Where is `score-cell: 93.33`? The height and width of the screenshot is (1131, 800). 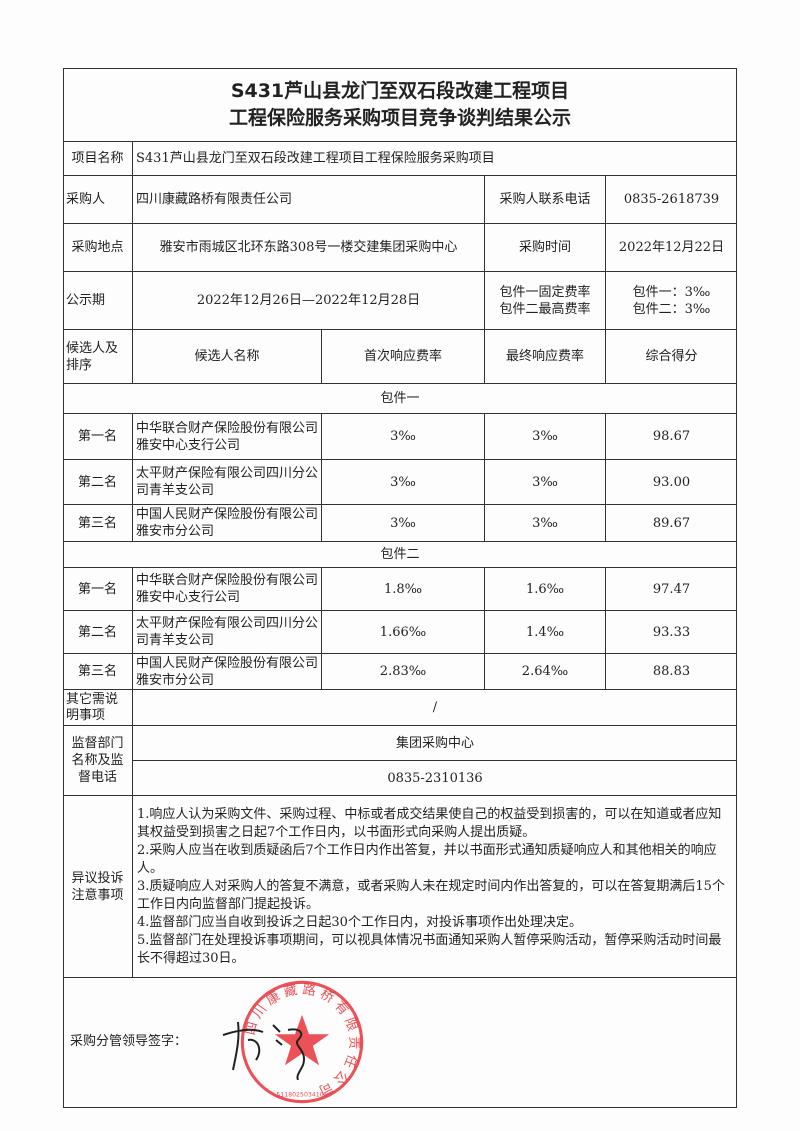
score-cell: 93.33 is located at coordinates (671, 632).